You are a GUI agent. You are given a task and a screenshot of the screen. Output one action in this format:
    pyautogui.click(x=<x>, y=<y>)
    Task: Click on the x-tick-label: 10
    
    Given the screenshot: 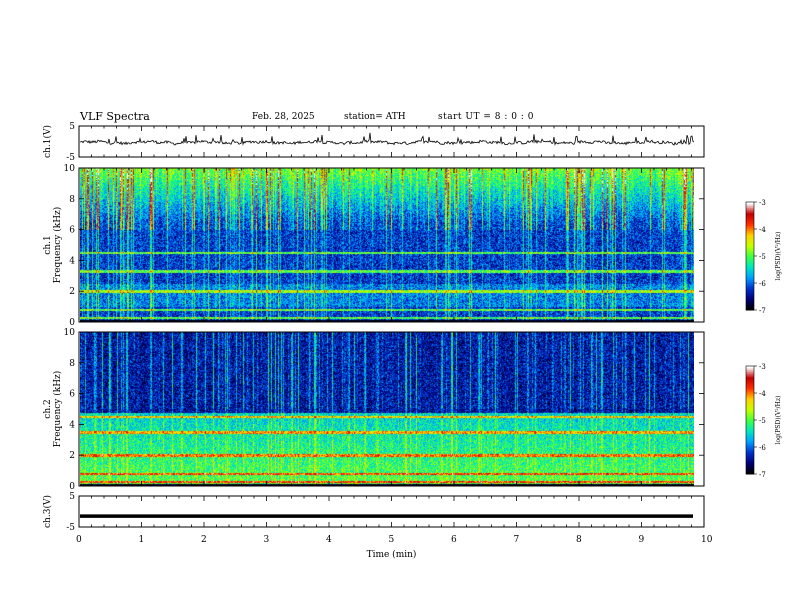 What is the action you would take?
    pyautogui.click(x=707, y=540)
    